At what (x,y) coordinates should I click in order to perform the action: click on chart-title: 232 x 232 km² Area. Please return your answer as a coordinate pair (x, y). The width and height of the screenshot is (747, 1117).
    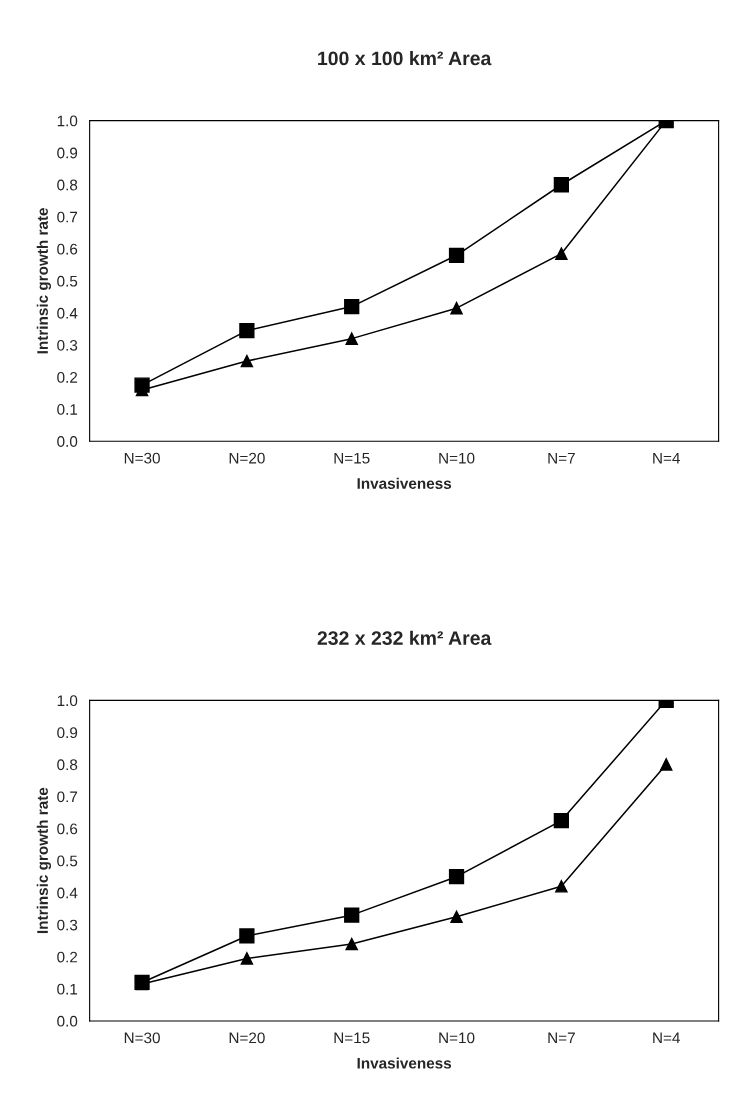
    Looking at the image, I should click on (404, 638).